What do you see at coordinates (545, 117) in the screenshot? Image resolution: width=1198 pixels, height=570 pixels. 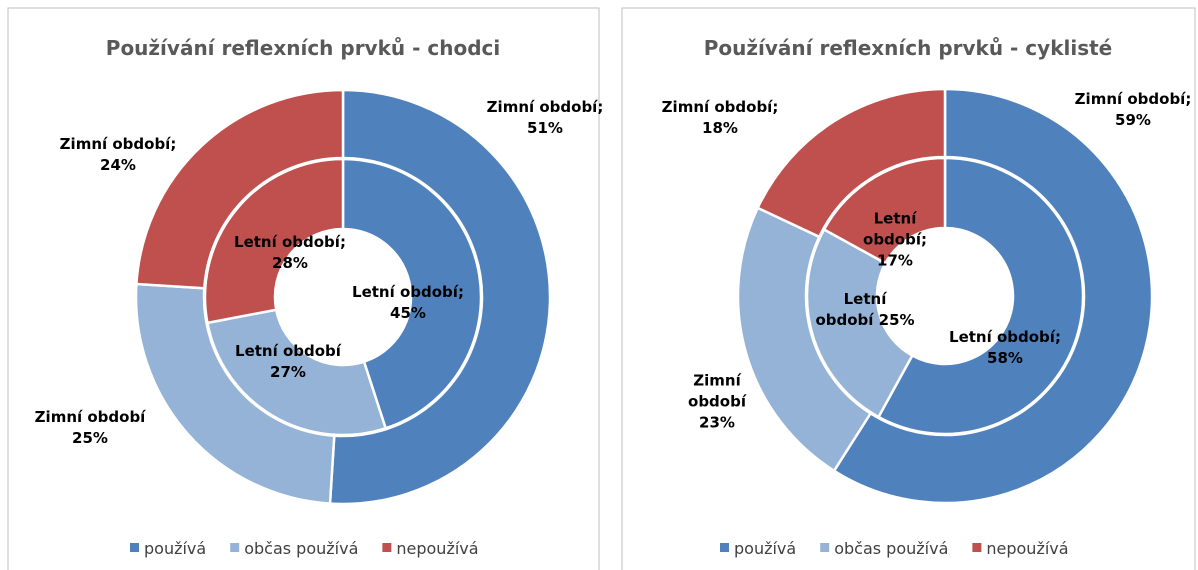 I see `data-label: Zimní období; 51%` at bounding box center [545, 117].